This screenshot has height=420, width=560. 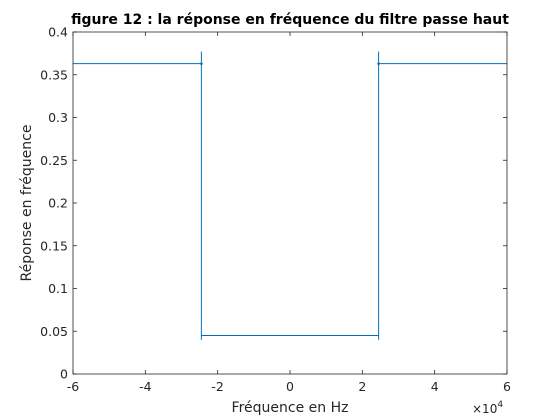 I want to click on x-tick-label: -2, so click(x=217, y=386).